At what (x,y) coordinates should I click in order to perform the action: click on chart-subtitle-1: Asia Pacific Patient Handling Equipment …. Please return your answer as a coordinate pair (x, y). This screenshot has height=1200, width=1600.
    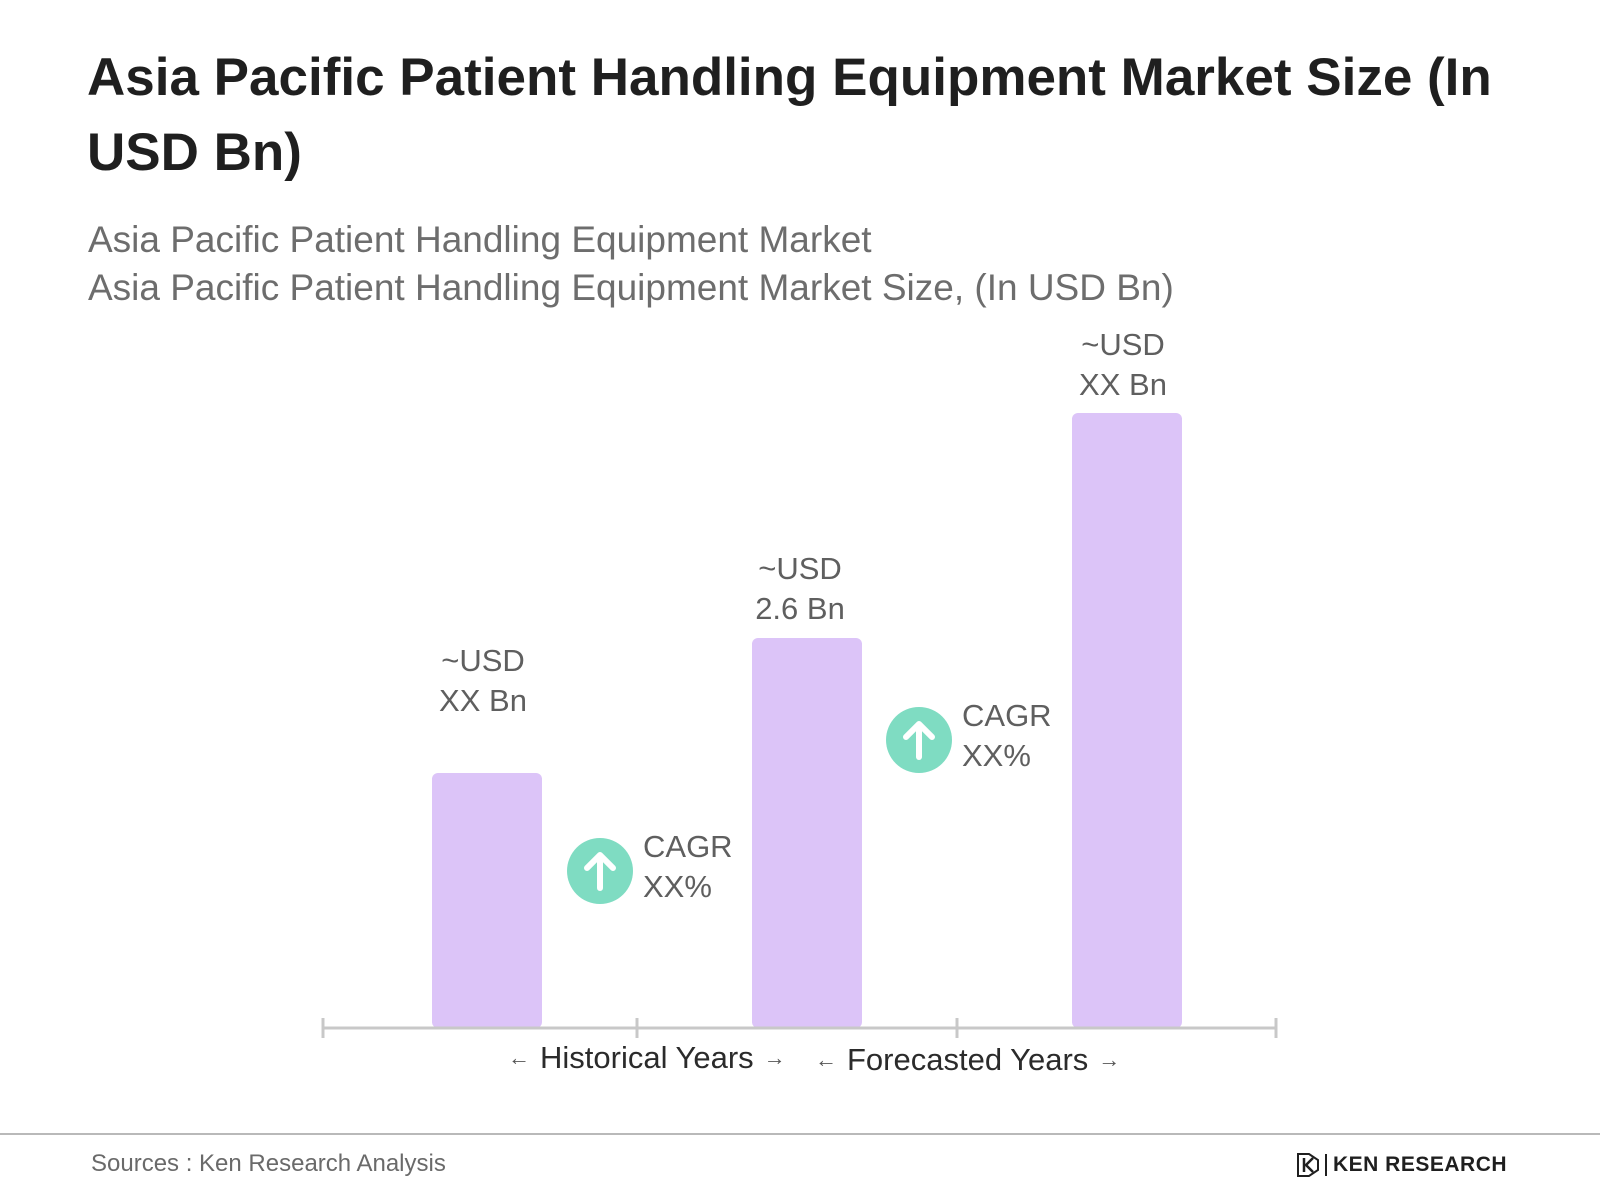
    Looking at the image, I should click on (480, 239).